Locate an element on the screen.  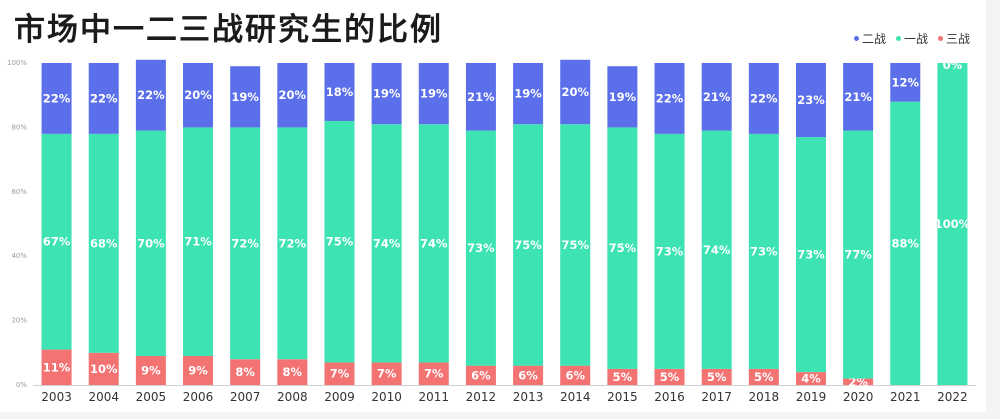
data-label: 23% is located at coordinates (811, 100).